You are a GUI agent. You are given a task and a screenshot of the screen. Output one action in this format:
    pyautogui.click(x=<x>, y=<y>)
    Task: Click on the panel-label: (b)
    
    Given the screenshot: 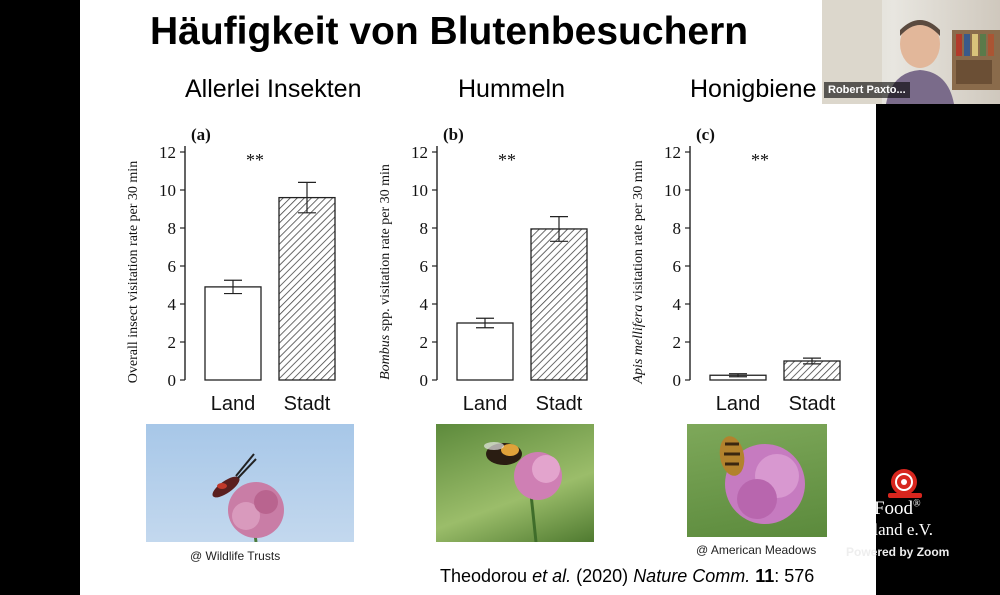 What is the action you would take?
    pyautogui.click(x=453, y=134)
    